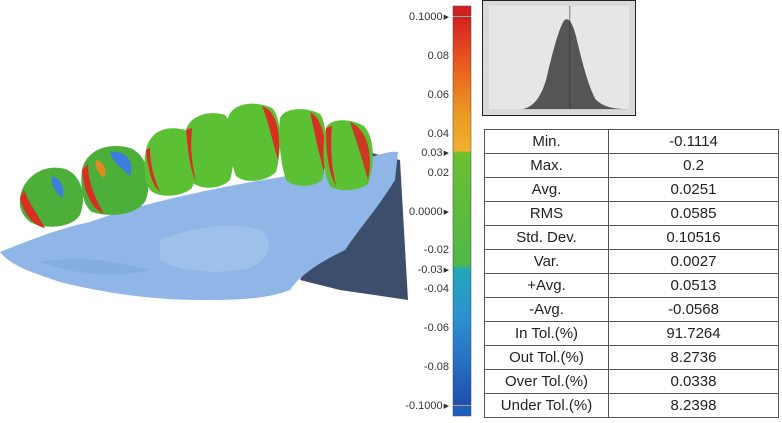 Image resolution: width=782 pixels, height=423 pixels. What do you see at coordinates (693, 189) in the screenshot?
I see `stat-value: 0.0251` at bounding box center [693, 189].